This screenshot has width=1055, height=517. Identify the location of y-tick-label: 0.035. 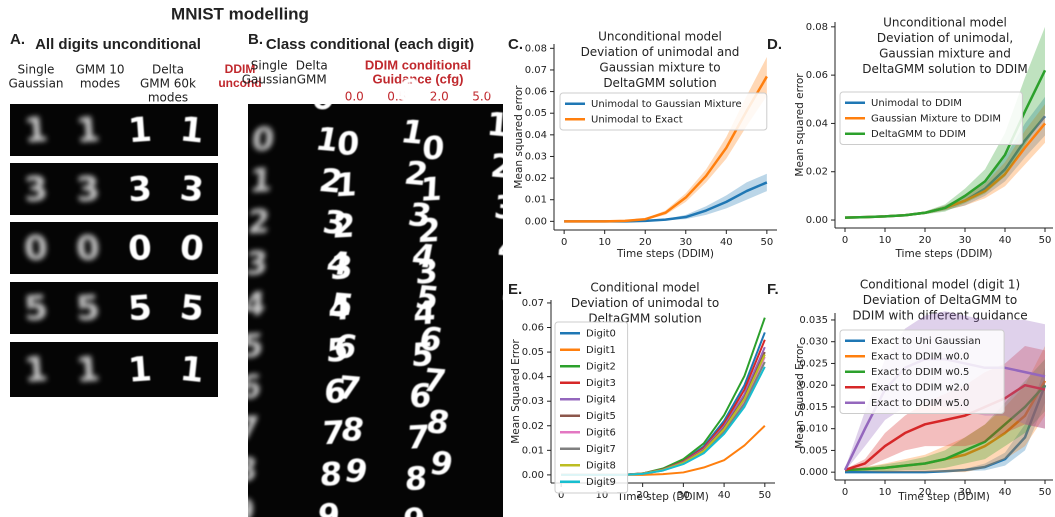
(813, 320).